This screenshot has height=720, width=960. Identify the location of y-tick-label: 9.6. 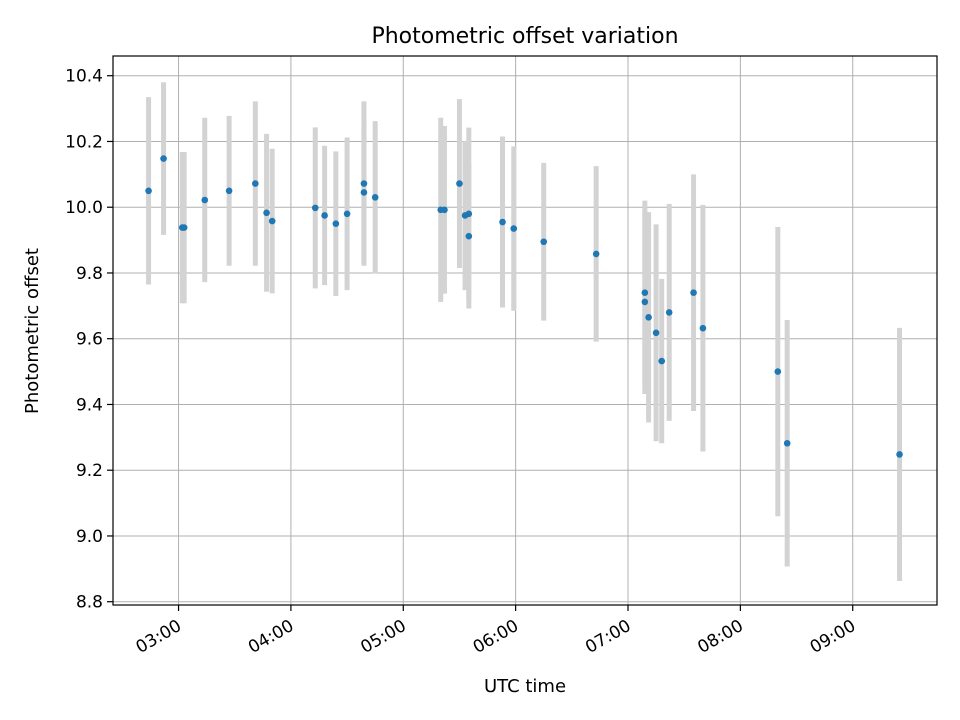
(89, 340).